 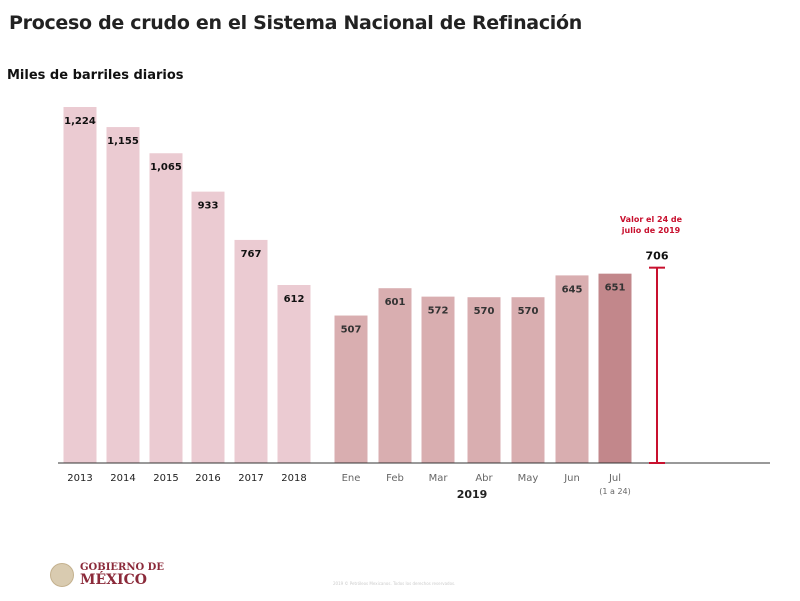 What do you see at coordinates (528, 311) in the screenshot?
I see `data-label-May: 570` at bounding box center [528, 311].